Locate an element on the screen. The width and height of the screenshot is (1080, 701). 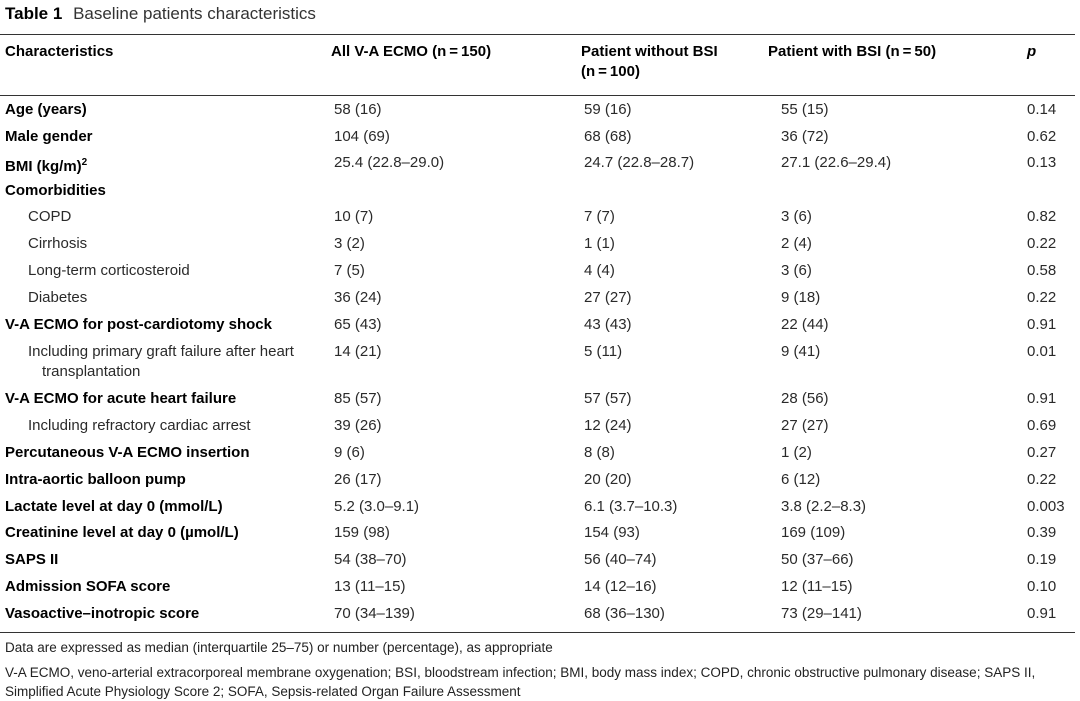
row-label-text: Male gender is located at coordinates (49, 136).